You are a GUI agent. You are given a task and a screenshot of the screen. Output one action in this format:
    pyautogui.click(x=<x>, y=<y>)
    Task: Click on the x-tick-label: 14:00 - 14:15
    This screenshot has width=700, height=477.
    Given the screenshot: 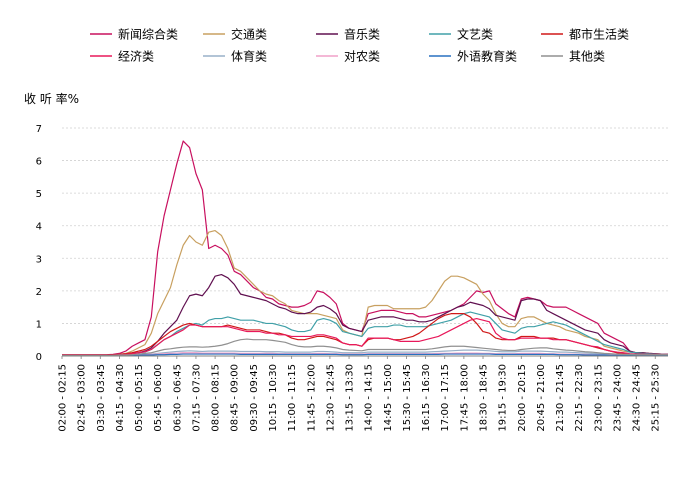 What is the action you would take?
    pyautogui.click(x=369, y=398)
    